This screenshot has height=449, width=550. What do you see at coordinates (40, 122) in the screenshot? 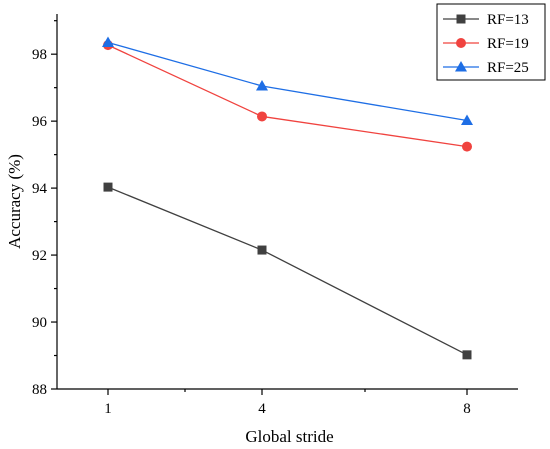
I see `y-tick-label: 96` at bounding box center [40, 122].